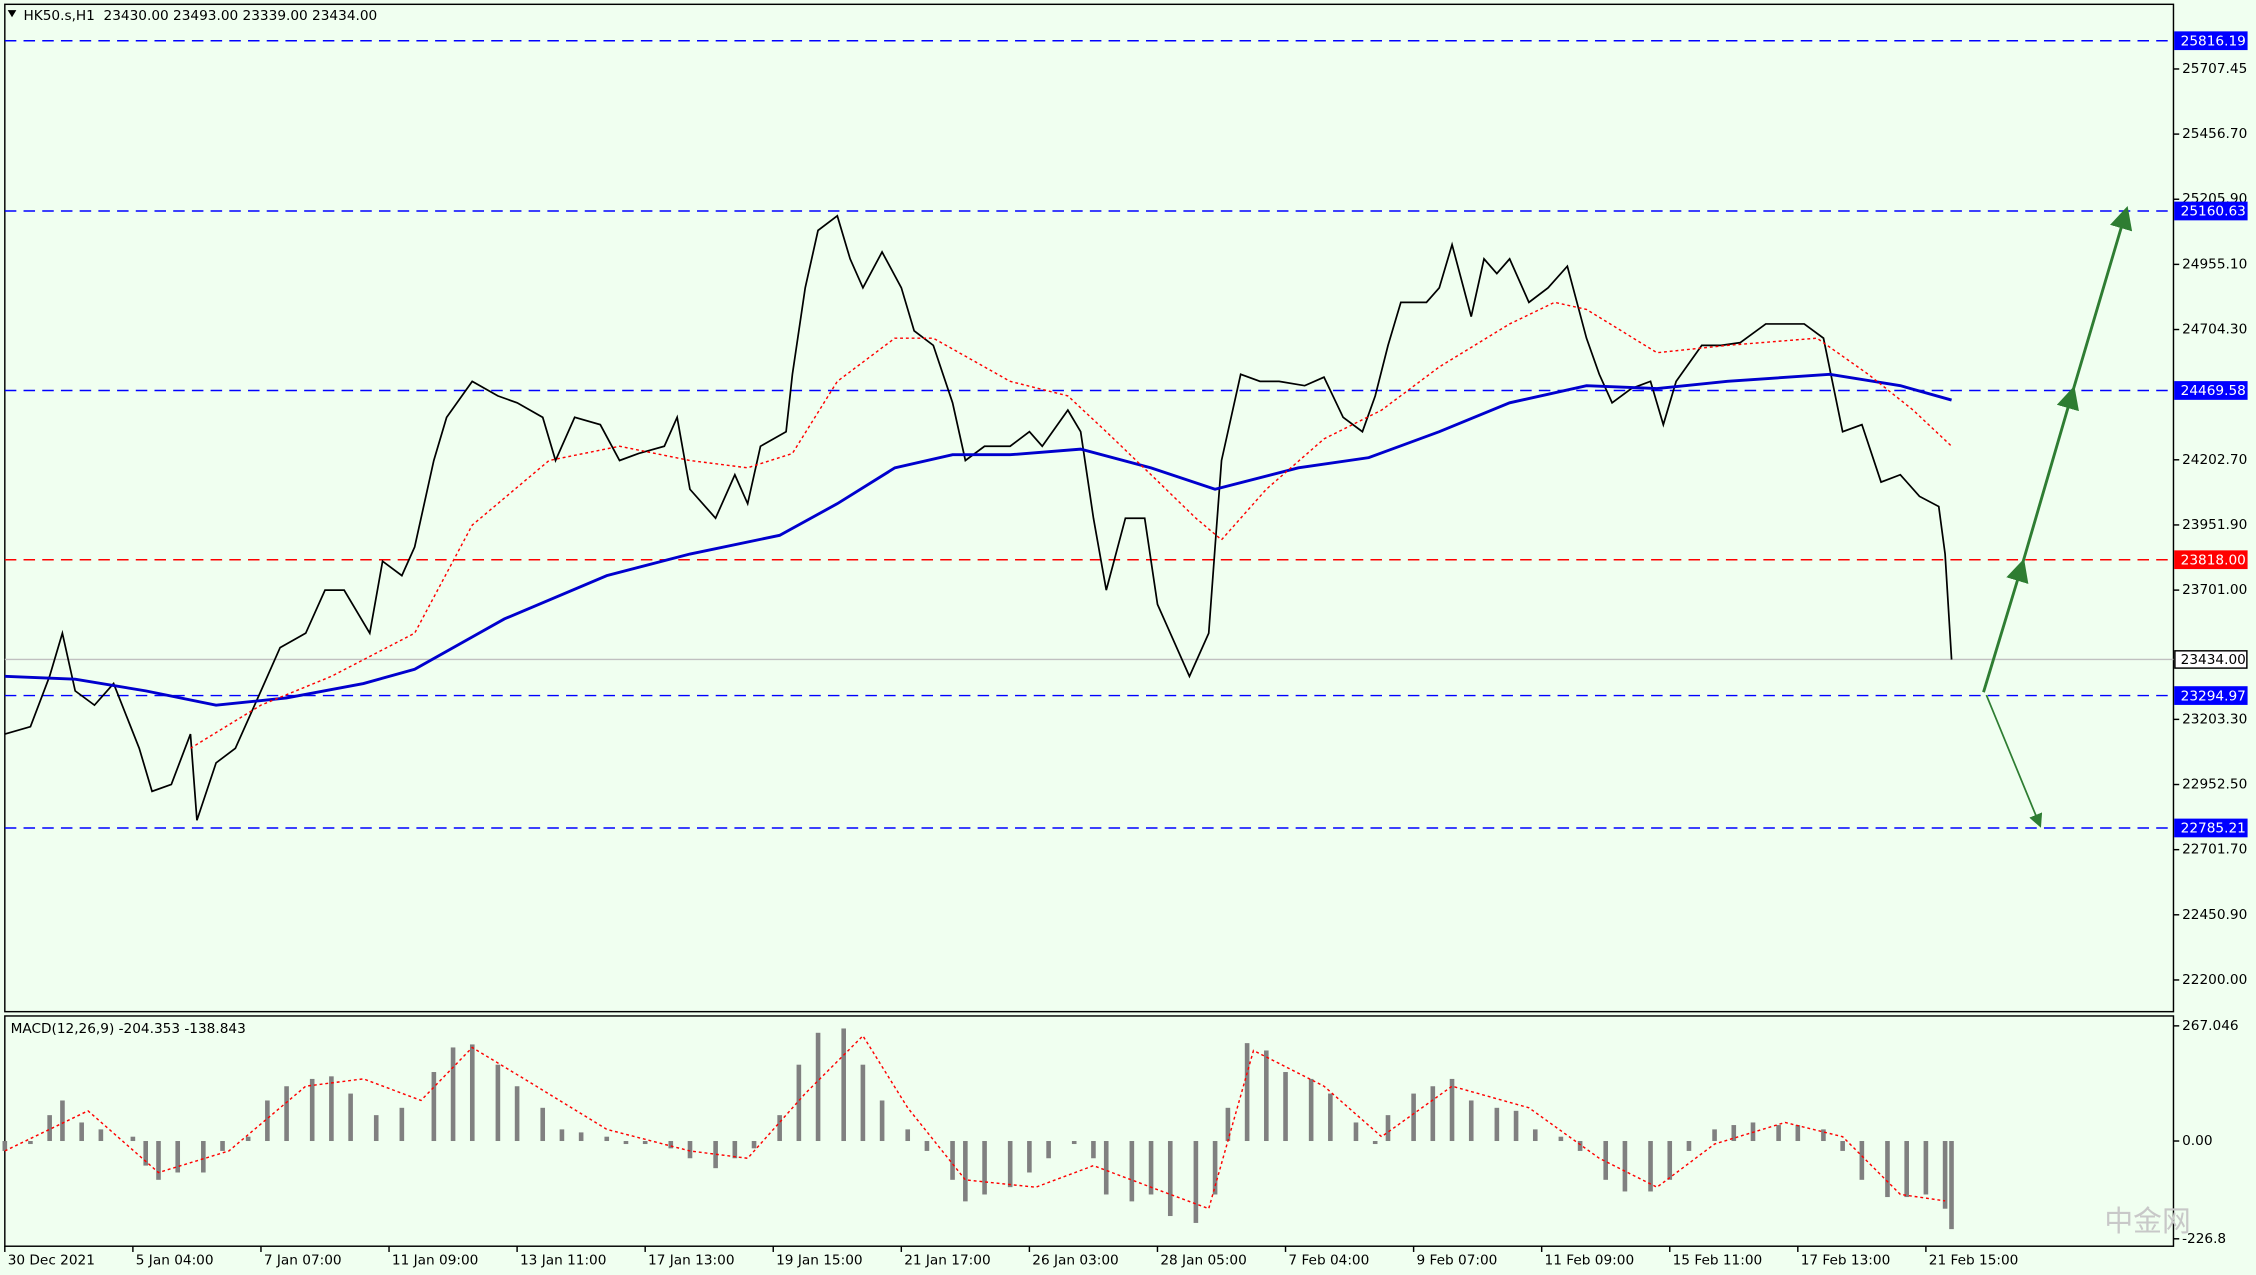 This screenshot has width=2256, height=1275. Describe the element at coordinates (2213, 696) in the screenshot. I see `level-label: 23294.97` at that location.